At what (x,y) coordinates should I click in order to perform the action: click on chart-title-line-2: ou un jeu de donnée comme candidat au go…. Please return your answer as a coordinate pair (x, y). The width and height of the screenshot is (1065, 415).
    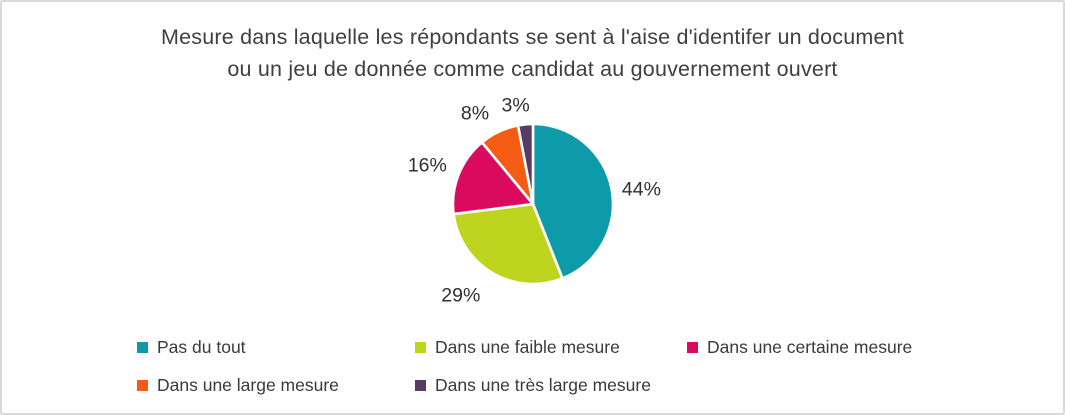
    Looking at the image, I should click on (532, 69).